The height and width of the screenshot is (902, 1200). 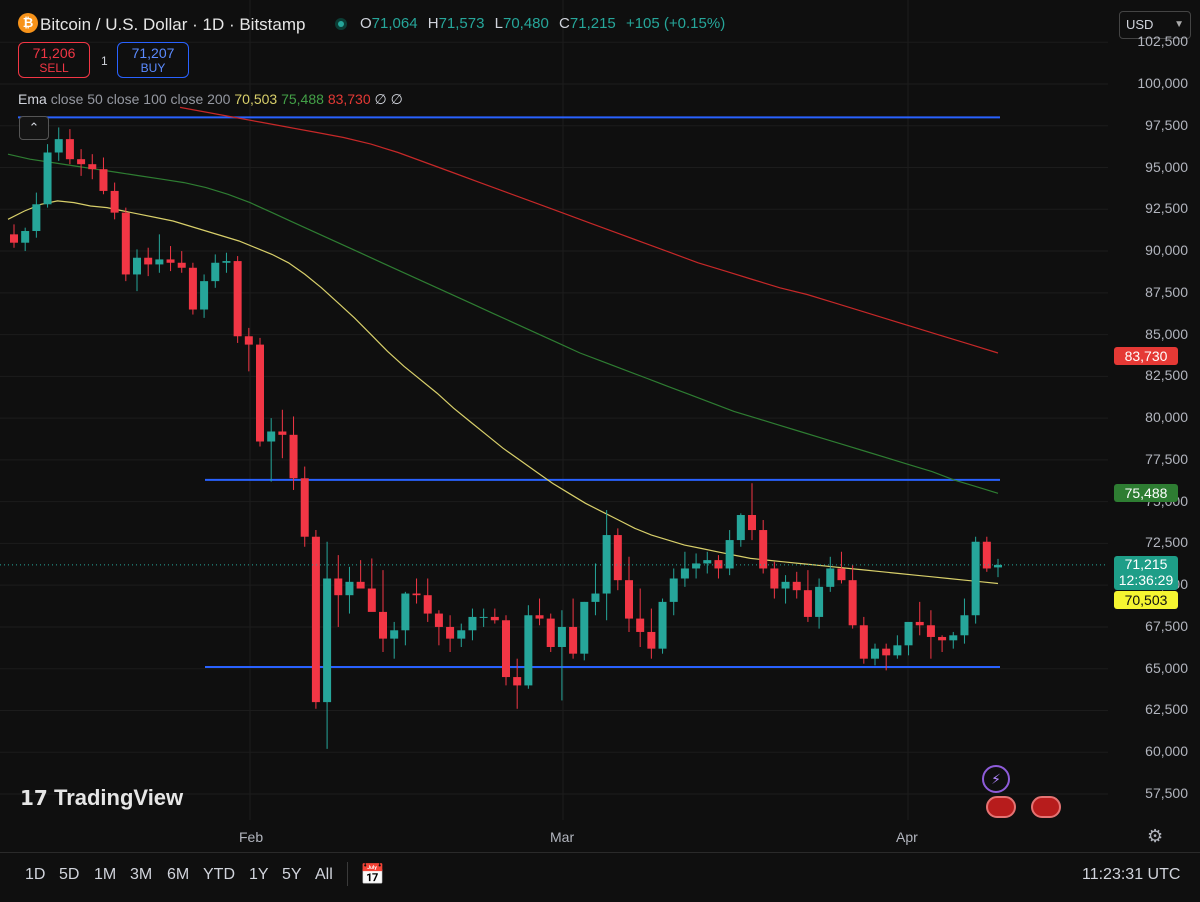 What do you see at coordinates (153, 68) in the screenshot?
I see `buy-label: BUY` at bounding box center [153, 68].